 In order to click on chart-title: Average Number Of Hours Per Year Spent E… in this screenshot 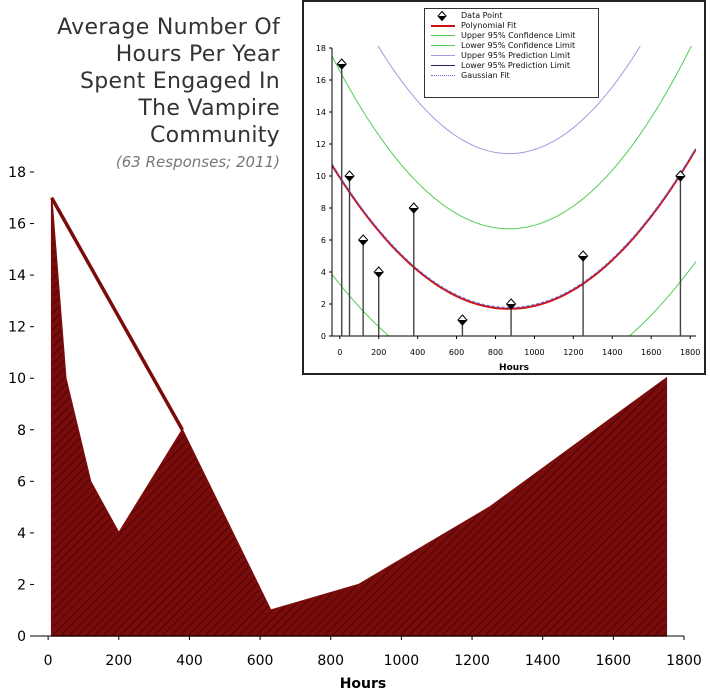, I will do `click(168, 93)`.